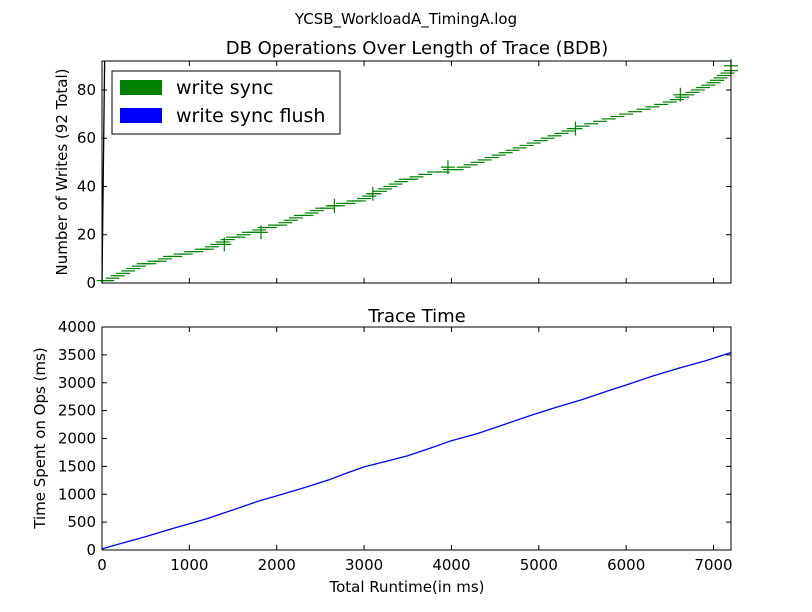 This screenshot has height=612, width=812. Describe the element at coordinates (102, 565) in the screenshot. I see `bottom-xtick-label: 0` at that location.